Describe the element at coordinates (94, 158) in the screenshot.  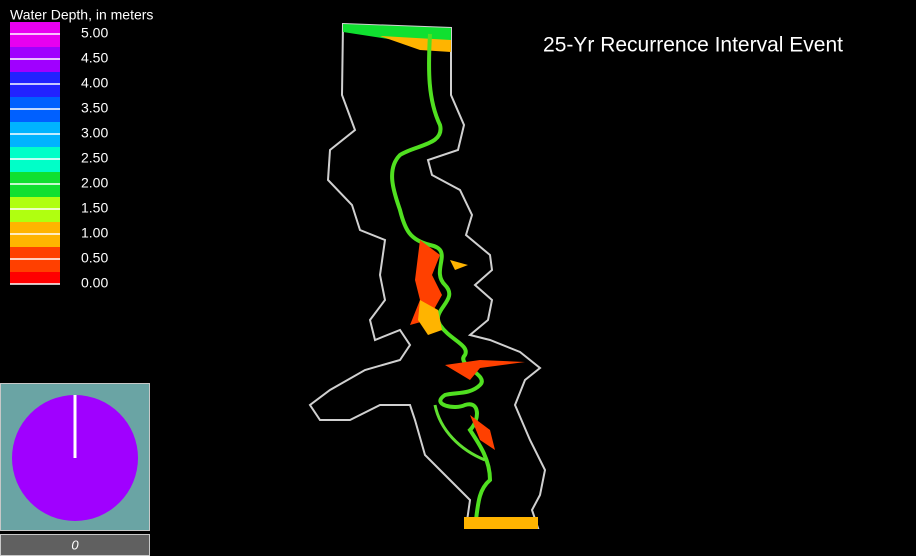
I see `legend-label: 2.50` at that location.